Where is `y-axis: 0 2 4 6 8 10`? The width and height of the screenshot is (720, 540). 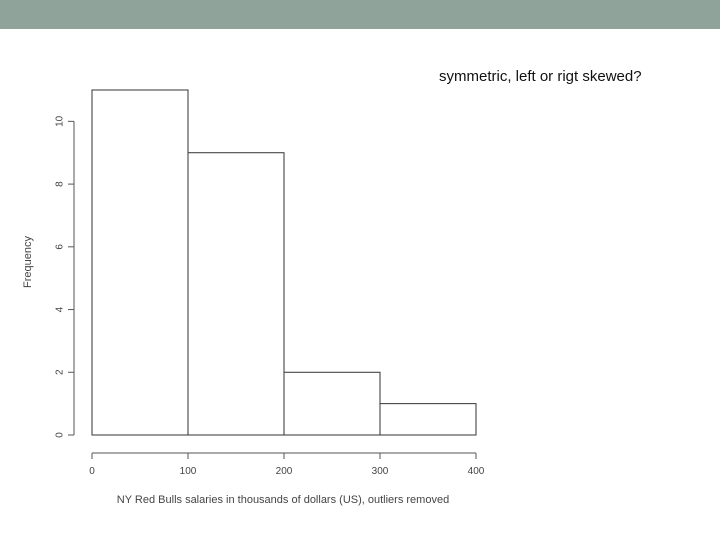 y-axis: 0 2 4 6 8 10 is located at coordinates (65, 276).